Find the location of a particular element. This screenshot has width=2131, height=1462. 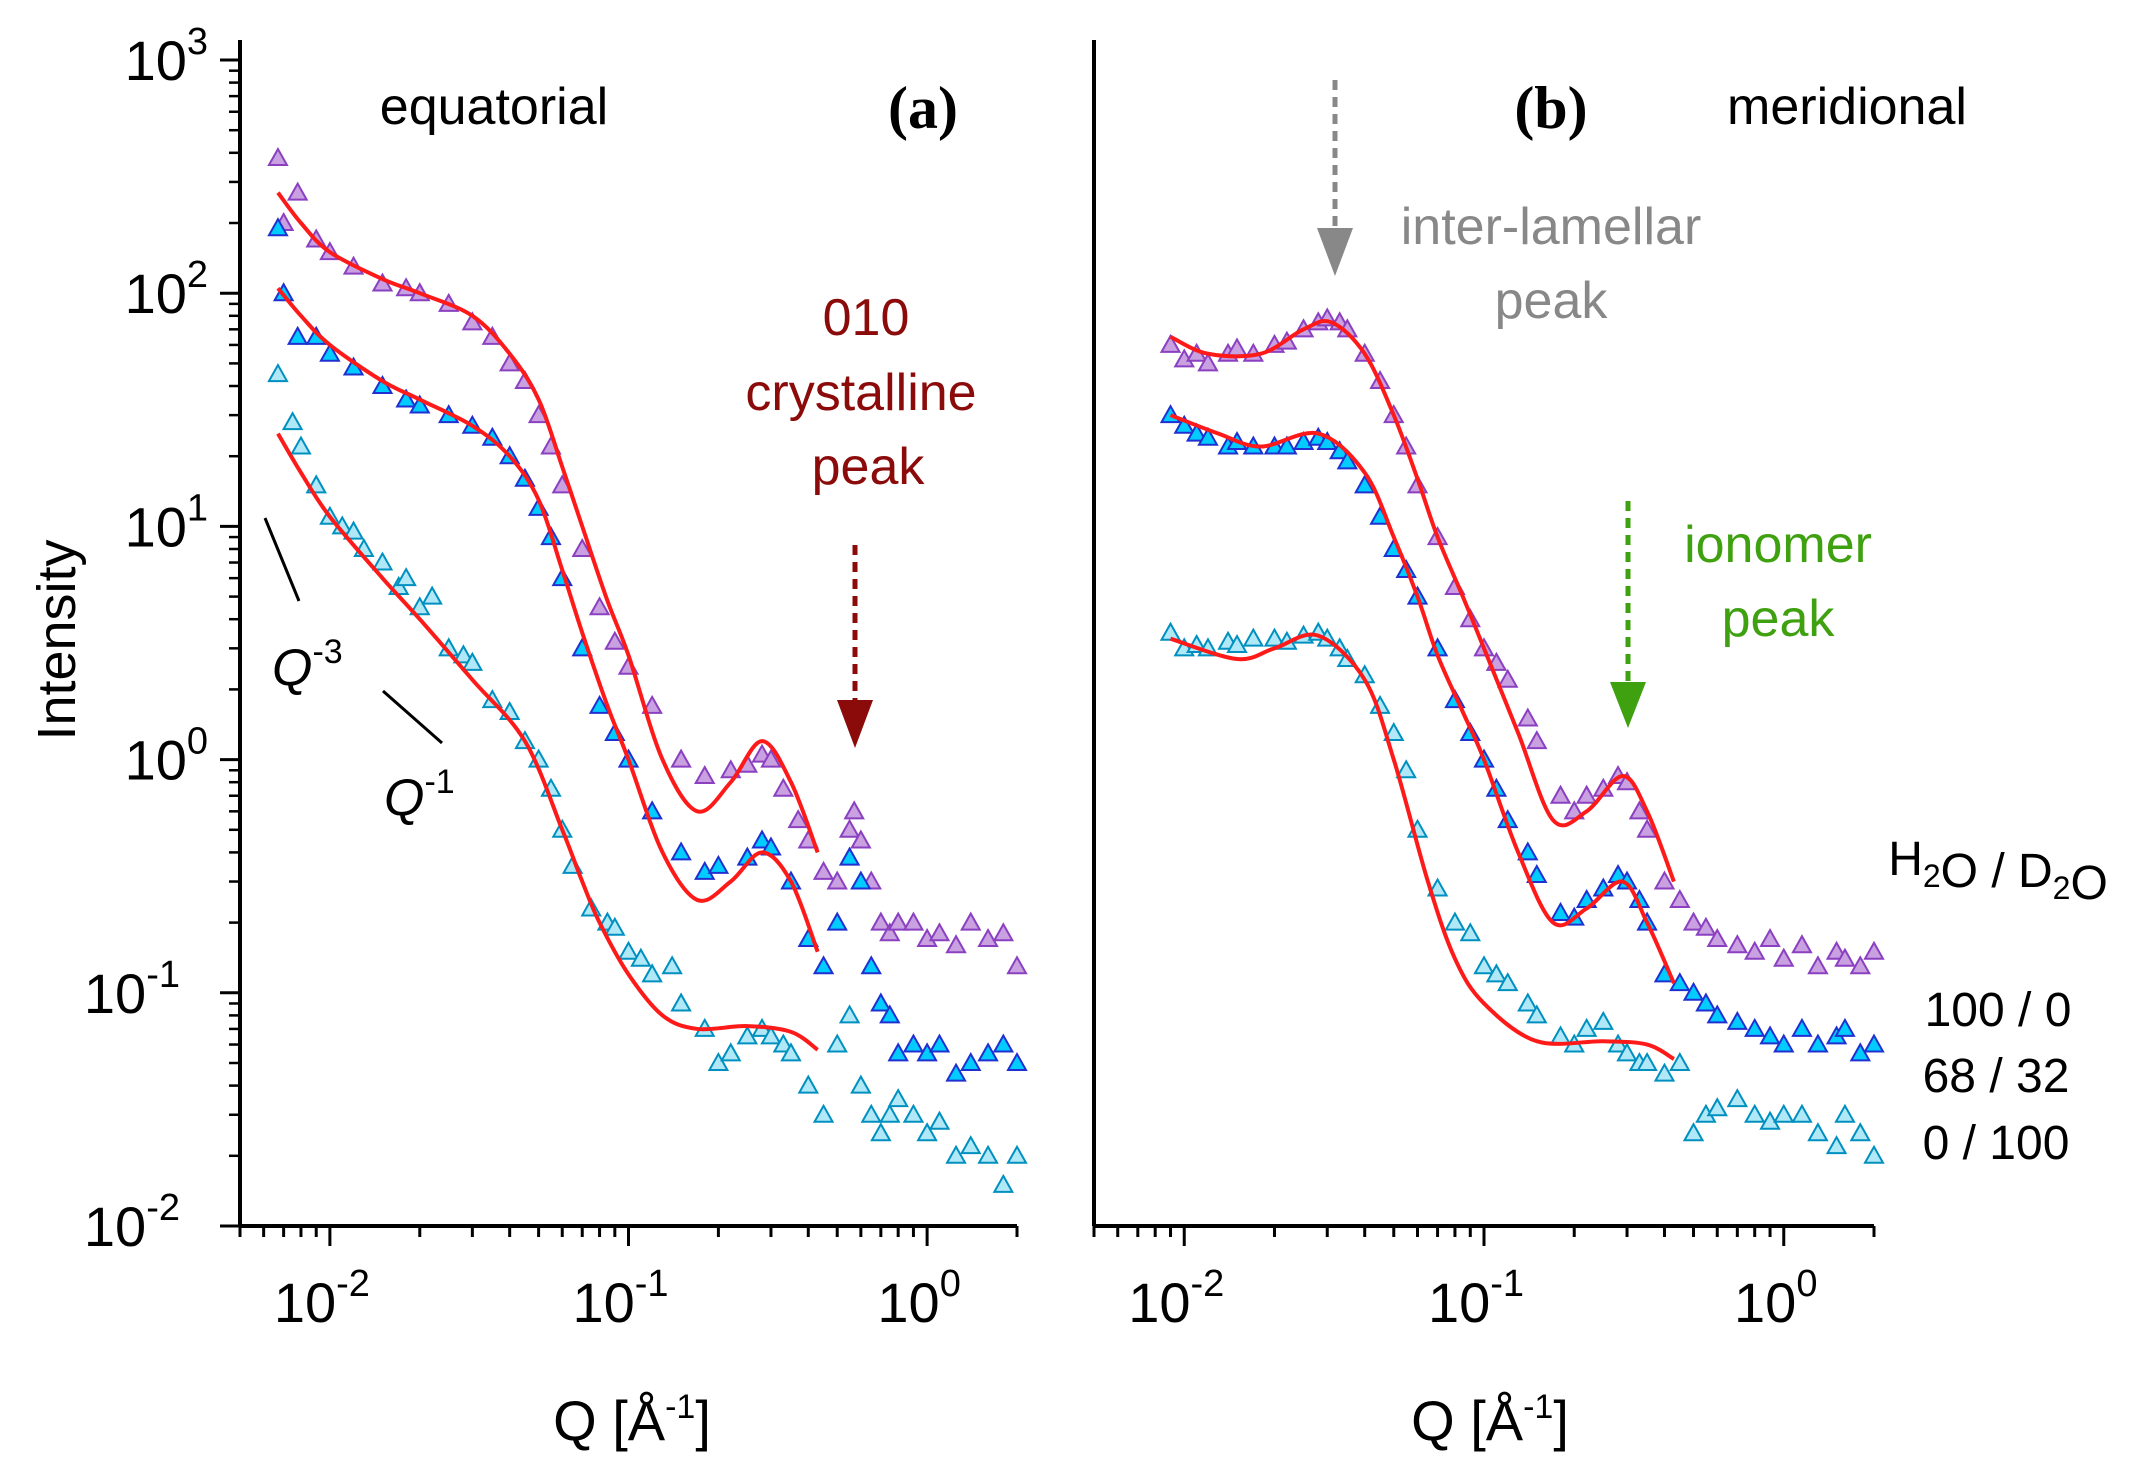

y-tick-label: 10⁰ is located at coordinates (166, 756).